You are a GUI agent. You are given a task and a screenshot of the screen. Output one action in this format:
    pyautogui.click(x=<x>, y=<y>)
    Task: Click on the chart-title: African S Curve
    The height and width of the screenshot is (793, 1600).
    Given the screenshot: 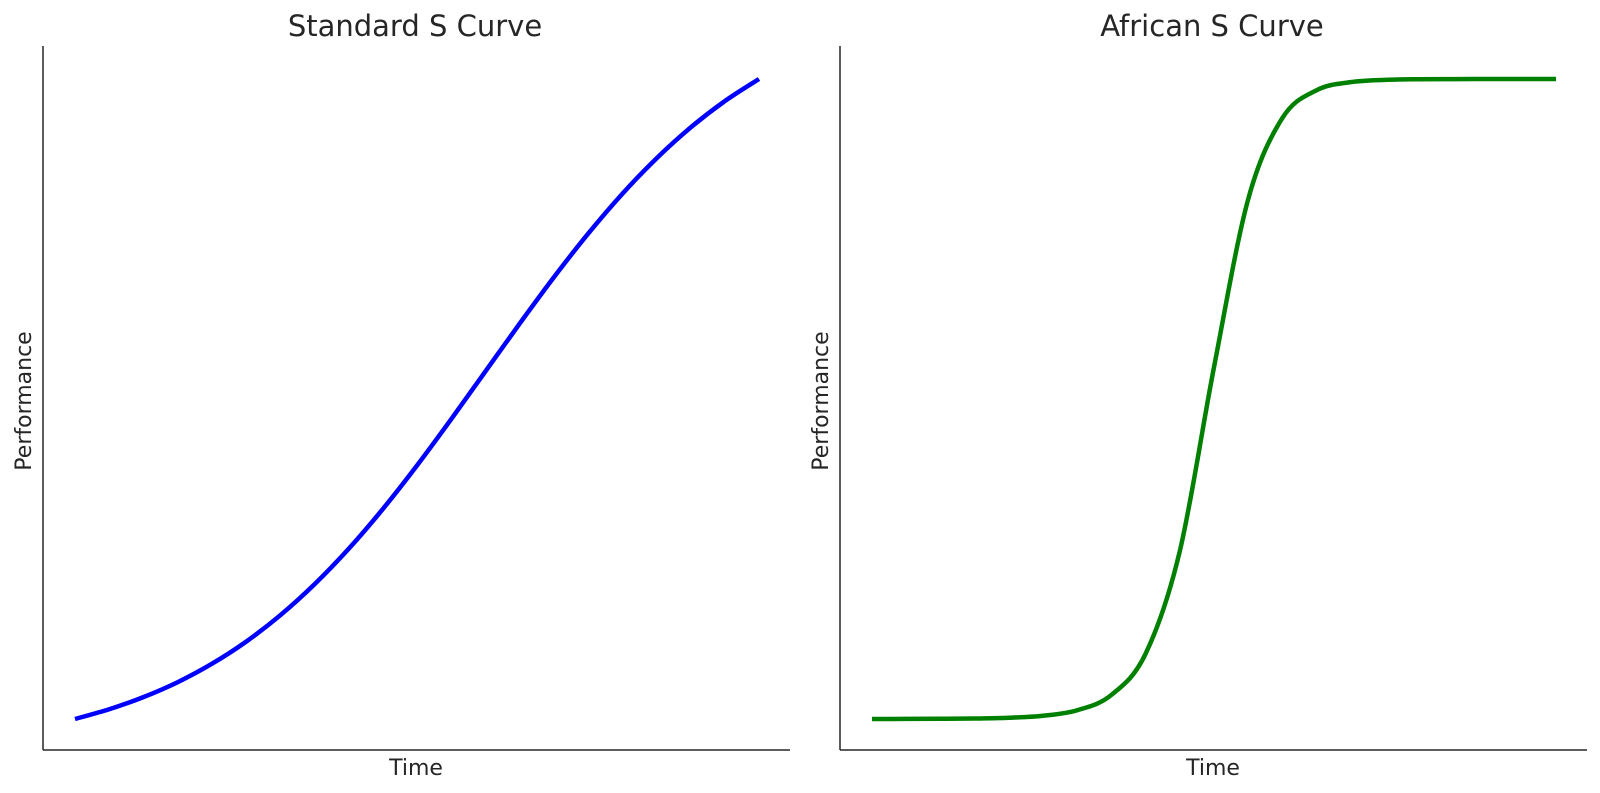 What is the action you would take?
    pyautogui.click(x=1212, y=26)
    